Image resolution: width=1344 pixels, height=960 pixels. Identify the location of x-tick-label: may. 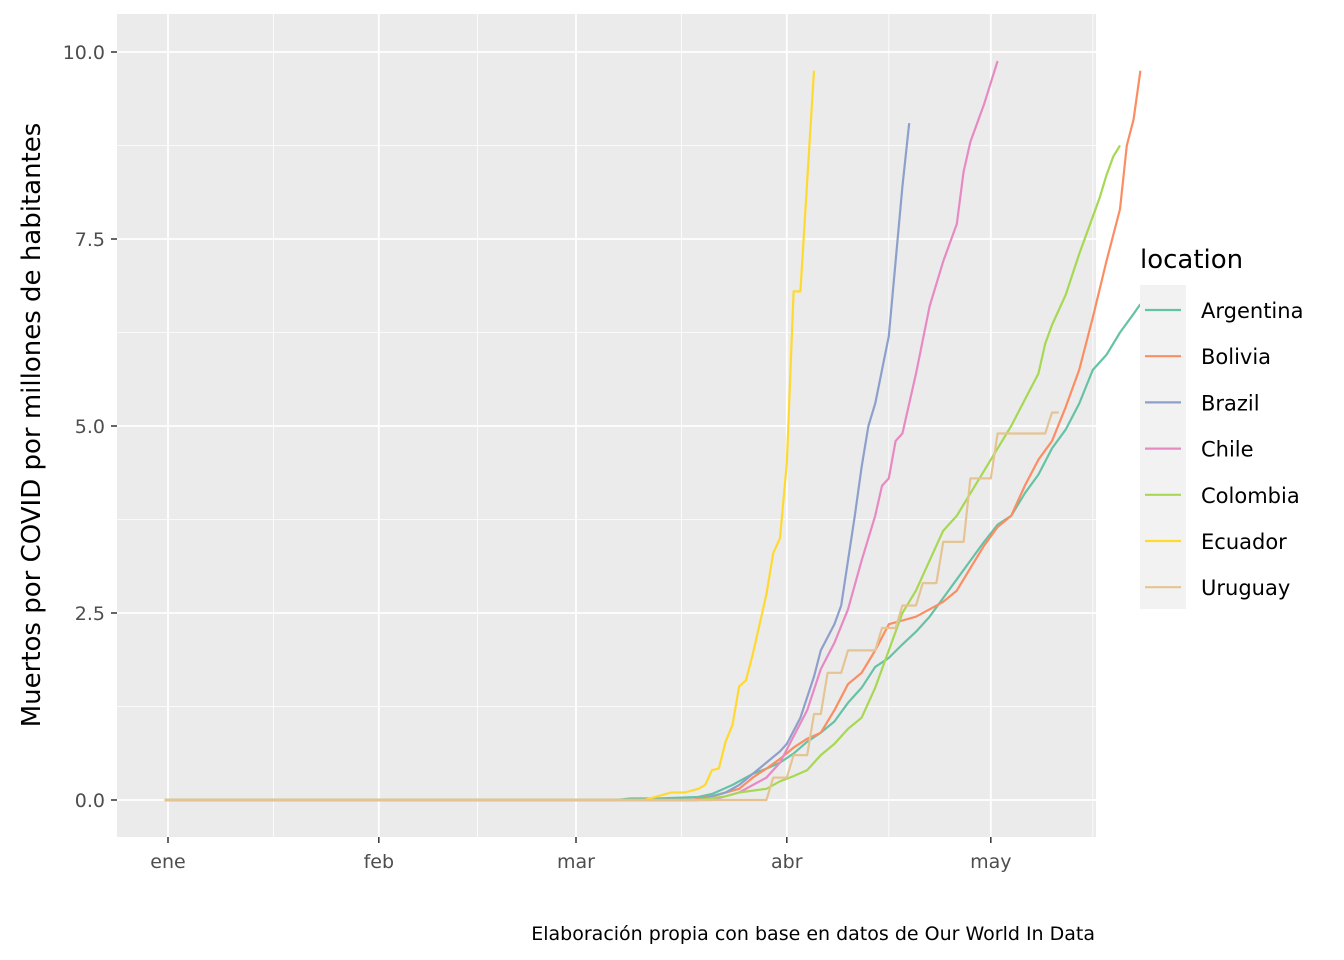
(990, 862).